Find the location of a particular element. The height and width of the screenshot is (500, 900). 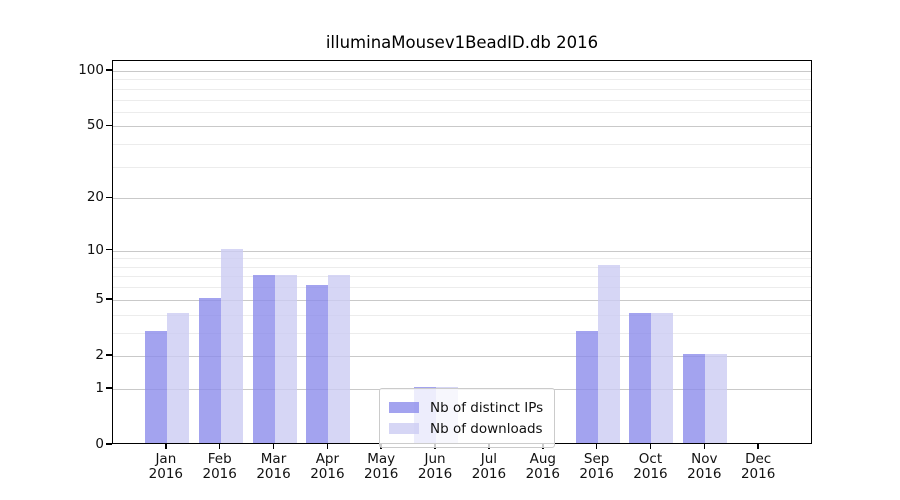

legend-item-downloads: Nb of downloads is located at coordinates (466, 428).